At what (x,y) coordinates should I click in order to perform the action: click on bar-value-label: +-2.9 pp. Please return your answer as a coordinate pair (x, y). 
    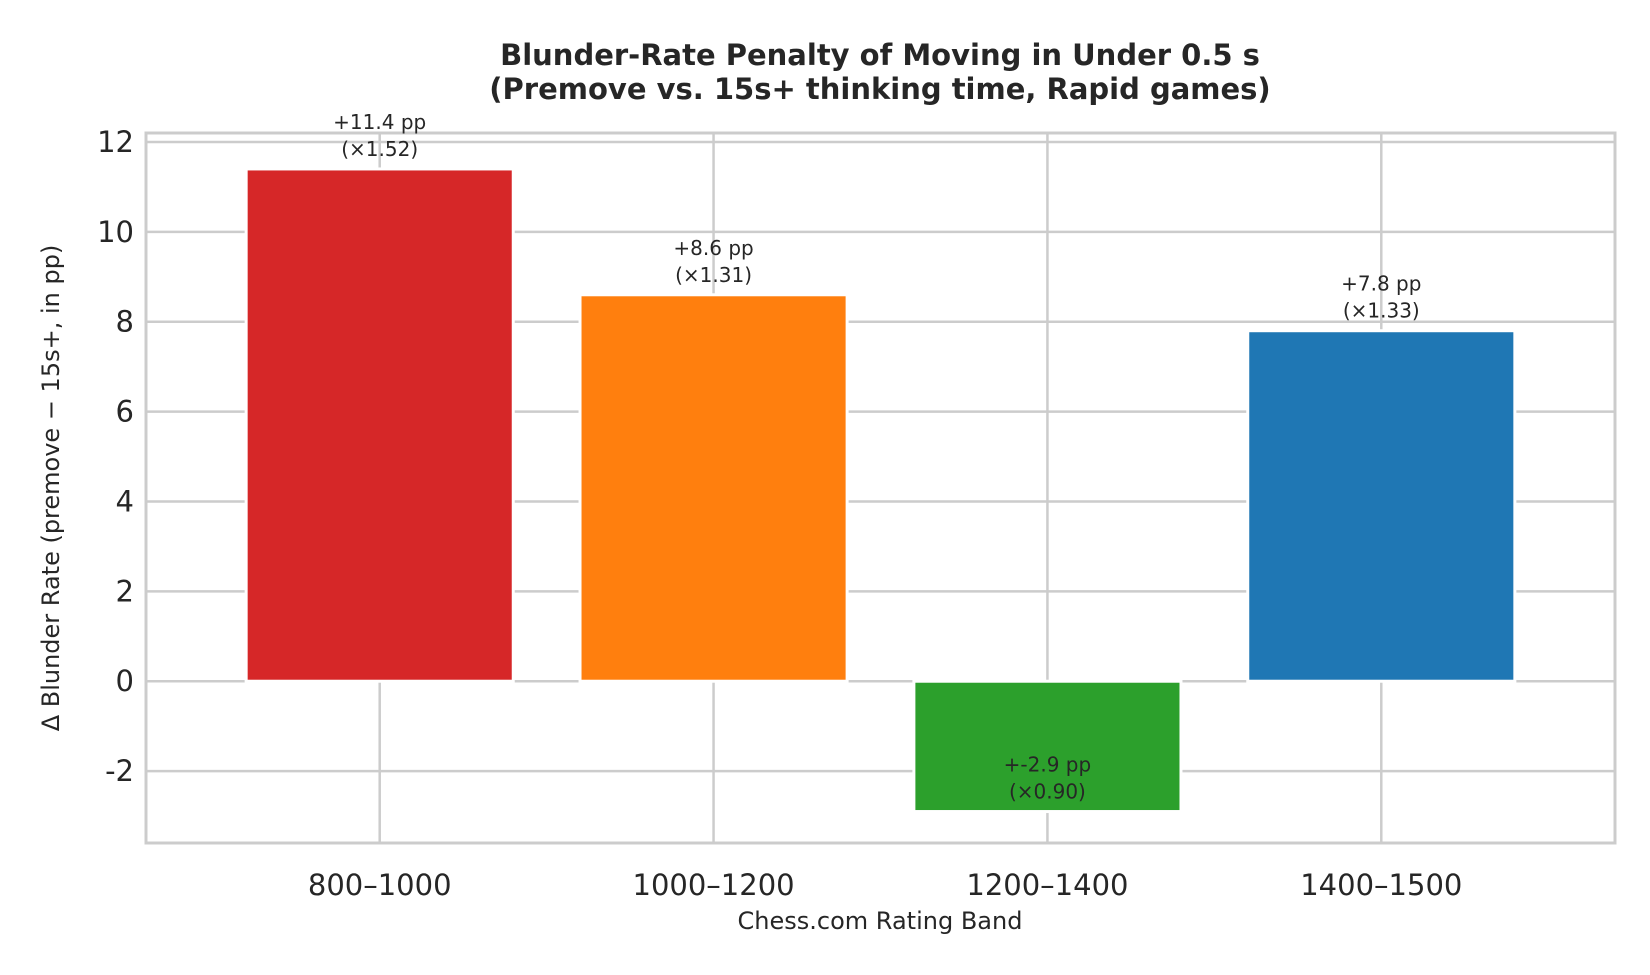
    Looking at the image, I should click on (1048, 765).